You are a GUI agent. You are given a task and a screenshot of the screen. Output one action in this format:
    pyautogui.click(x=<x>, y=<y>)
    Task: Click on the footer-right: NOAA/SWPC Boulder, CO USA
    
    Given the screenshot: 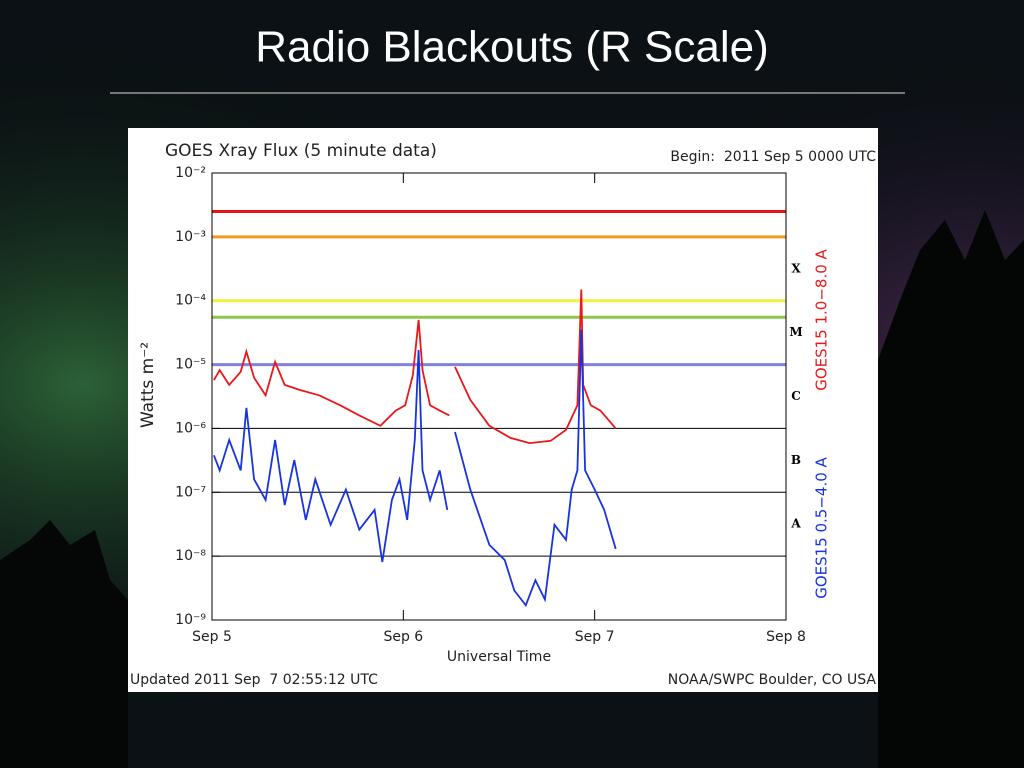 What is the action you would take?
    pyautogui.click(x=772, y=680)
    